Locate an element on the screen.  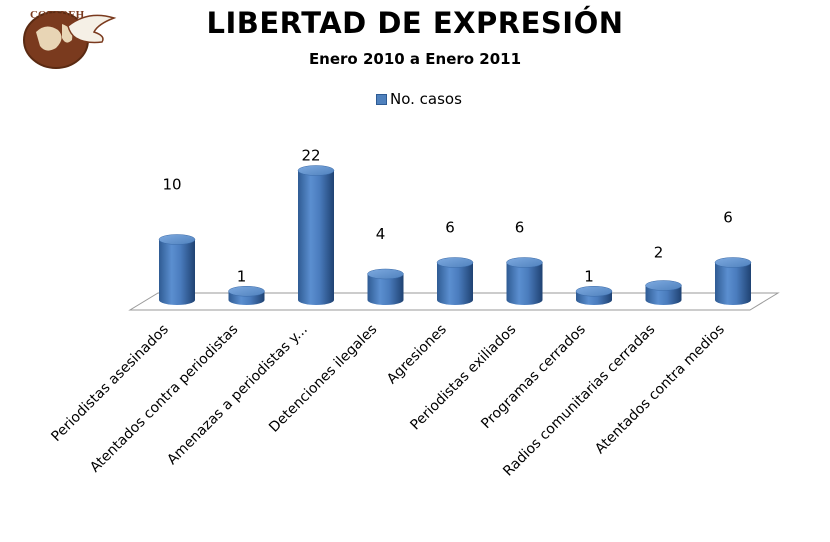
data-label: 22 is located at coordinates (310, 156).